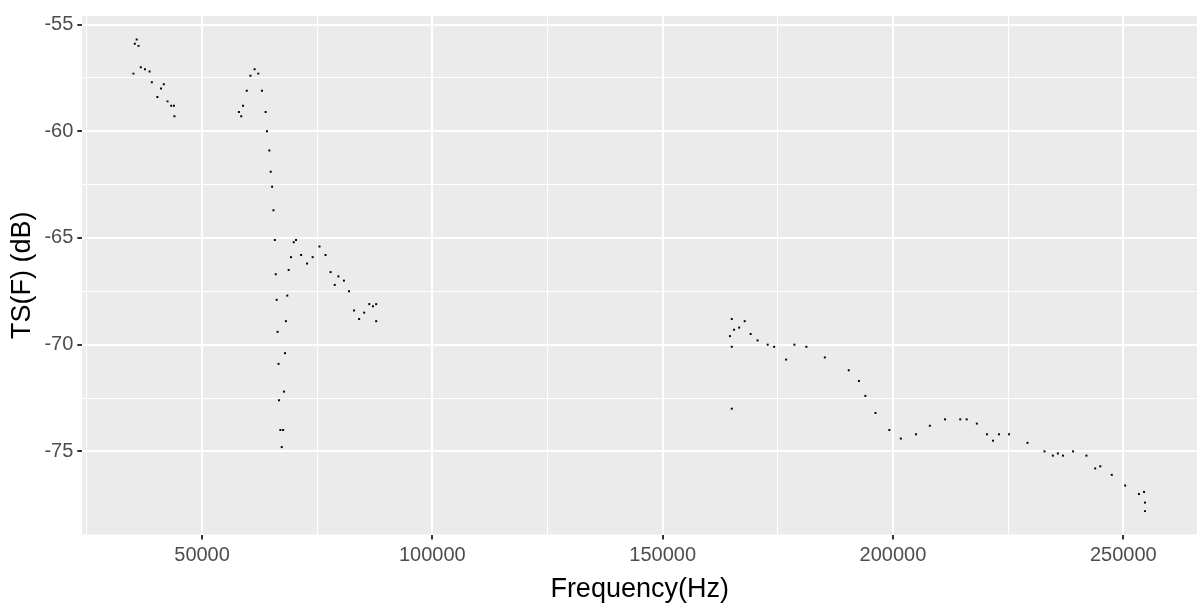 The width and height of the screenshot is (1201, 610). I want to click on y-tick-label: -65, so click(59, 236).